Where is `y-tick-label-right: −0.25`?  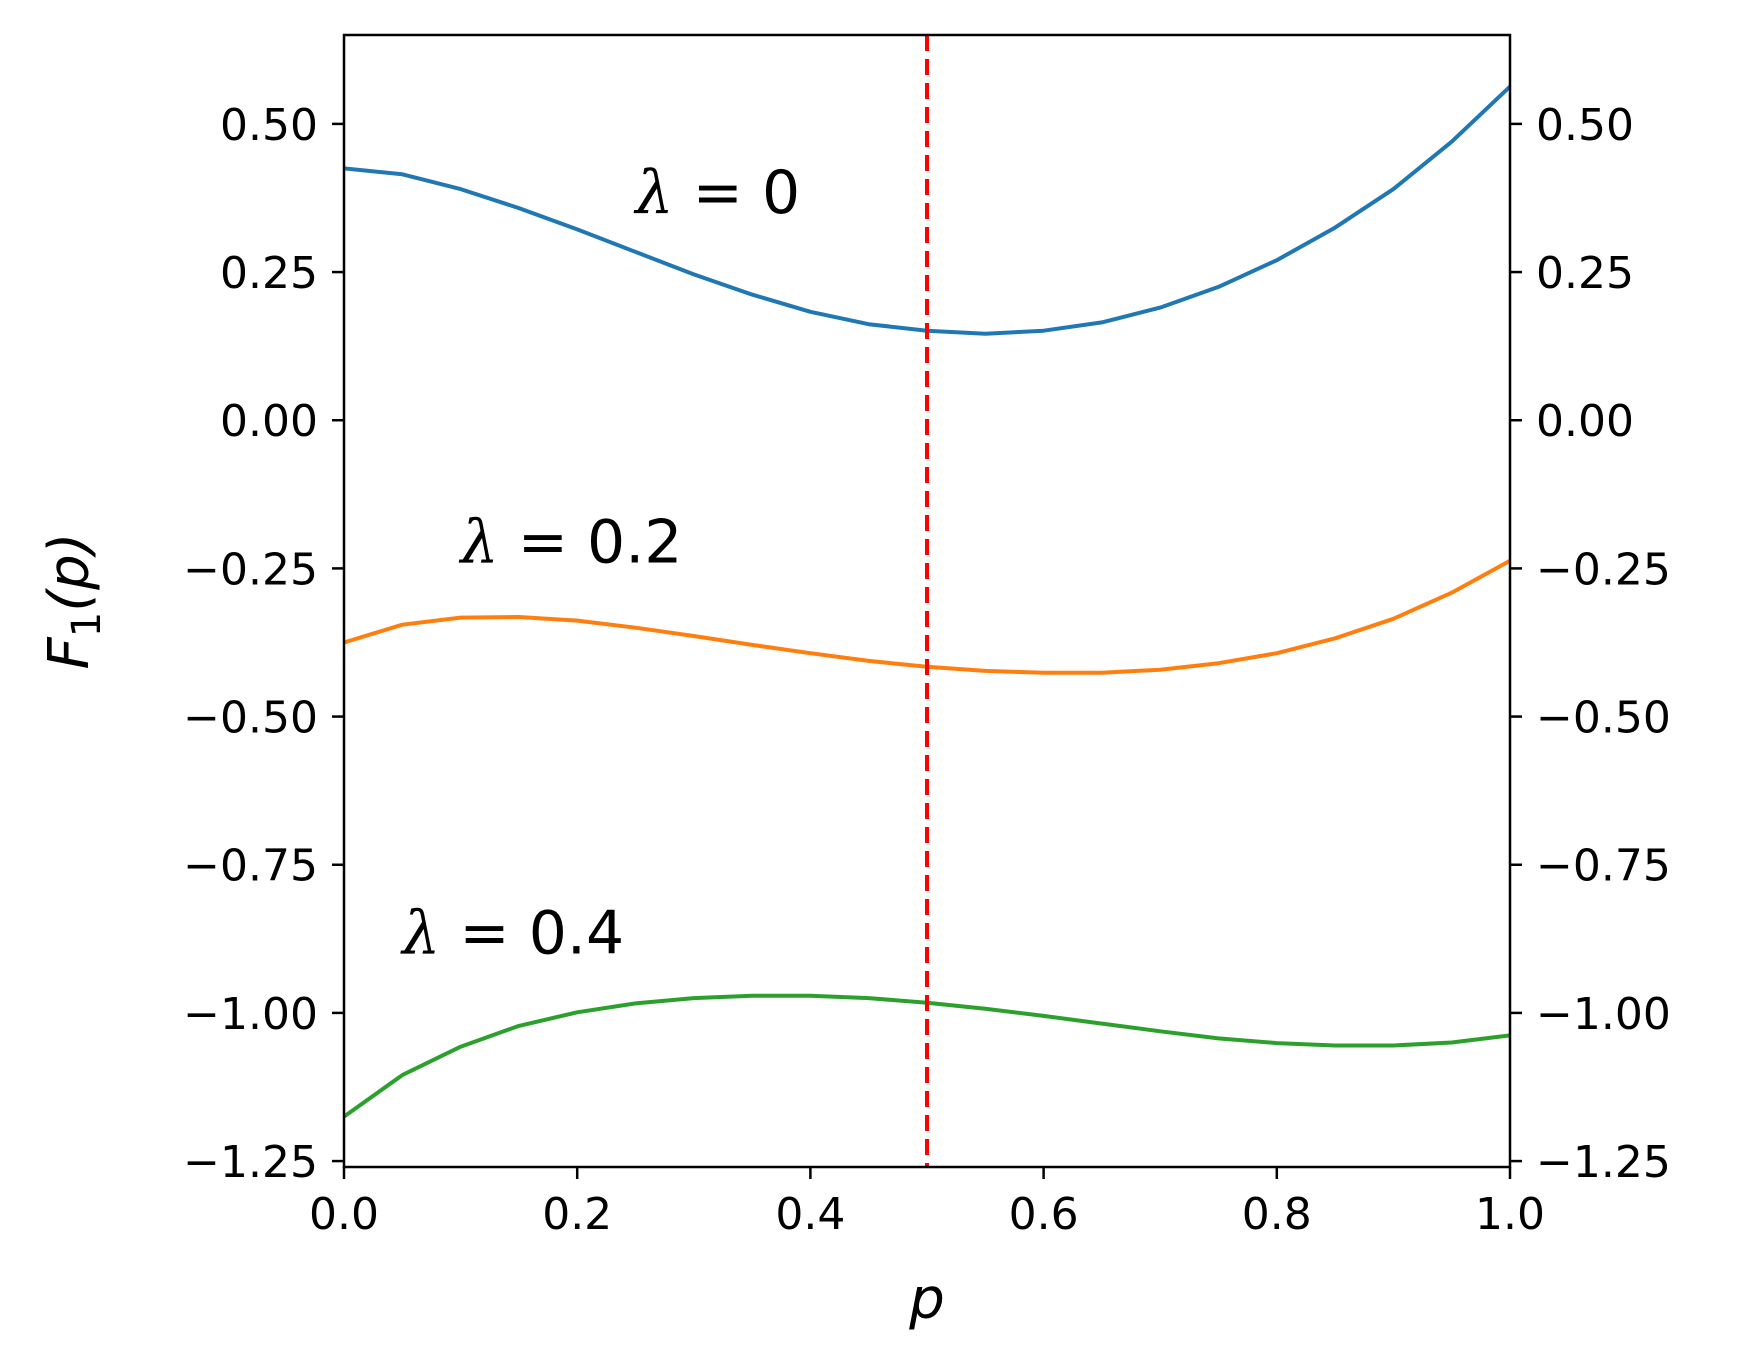 y-tick-label-right: −0.25 is located at coordinates (1603, 569).